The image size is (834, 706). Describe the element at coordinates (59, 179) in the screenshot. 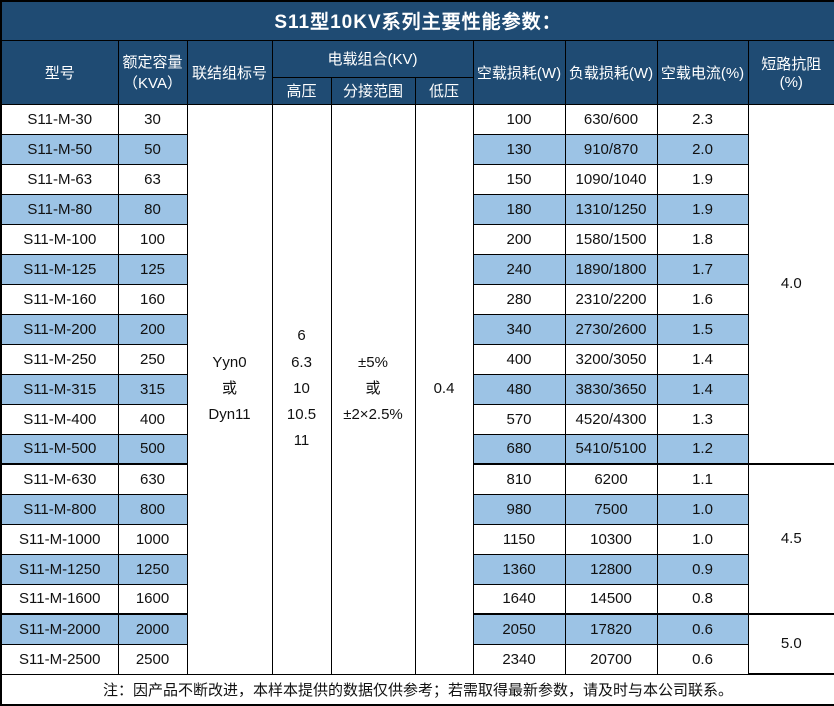

I see `model-cell: S11-M-63` at that location.